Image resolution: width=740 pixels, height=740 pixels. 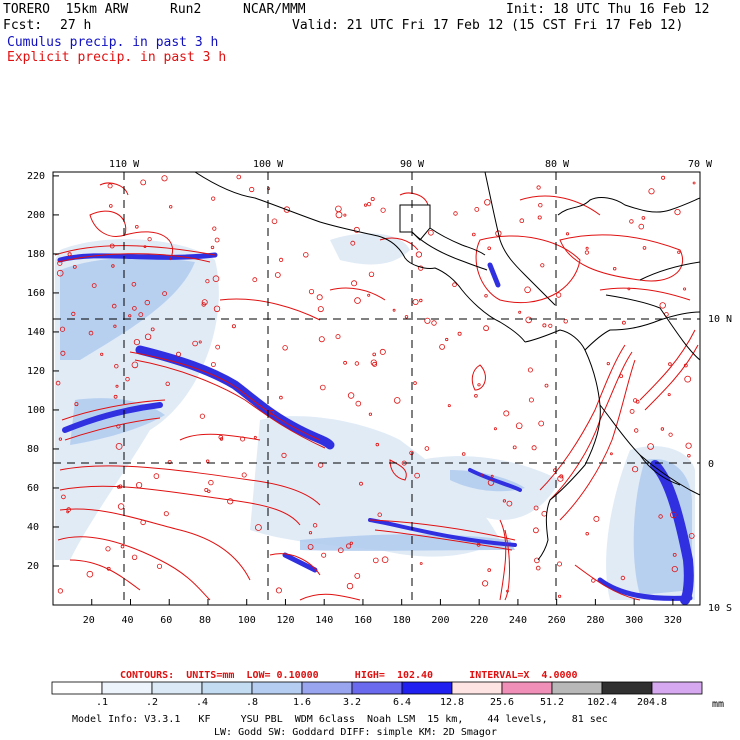 What do you see at coordinates (33, 449) in the screenshot?
I see `y-tick-label: 80` at bounding box center [33, 449].